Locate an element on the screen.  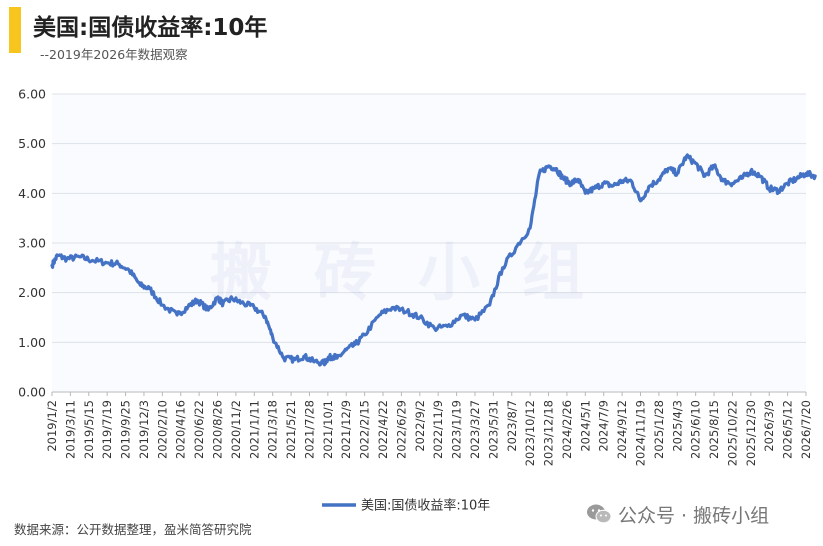
x-tick-label: 2023/1/19 is located at coordinates (457, 429).